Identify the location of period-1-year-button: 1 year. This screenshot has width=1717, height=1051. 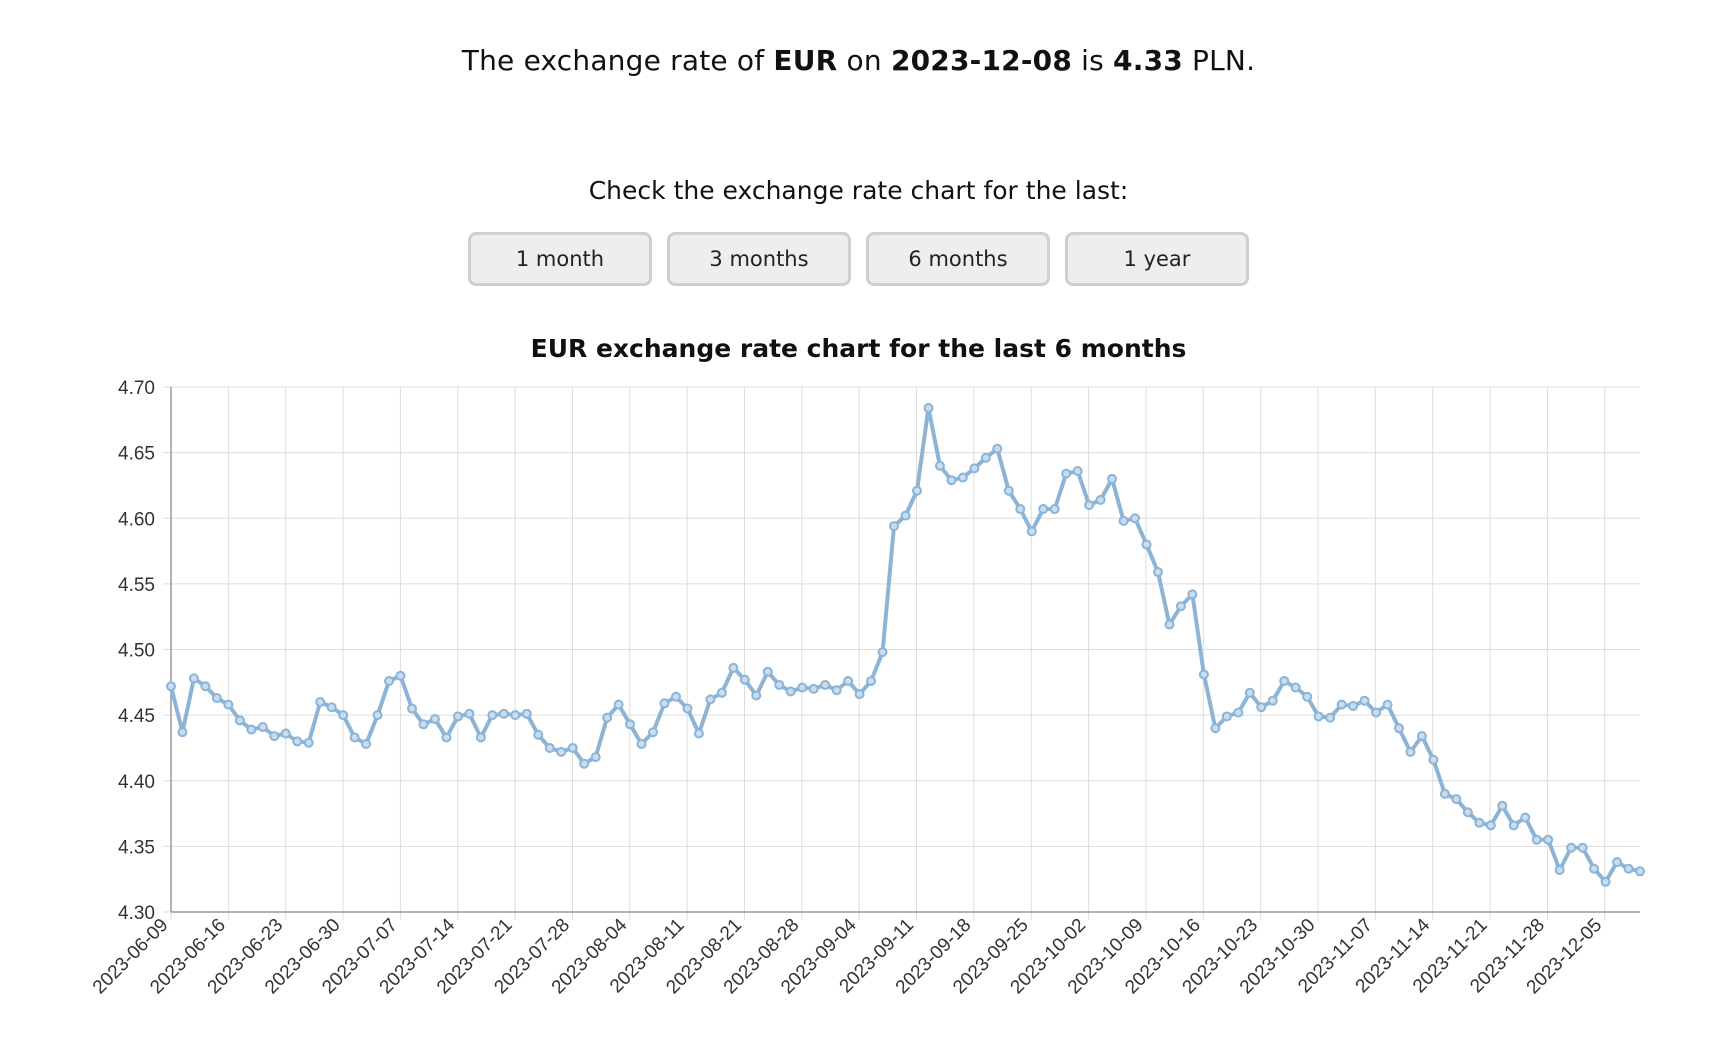
(1157, 259).